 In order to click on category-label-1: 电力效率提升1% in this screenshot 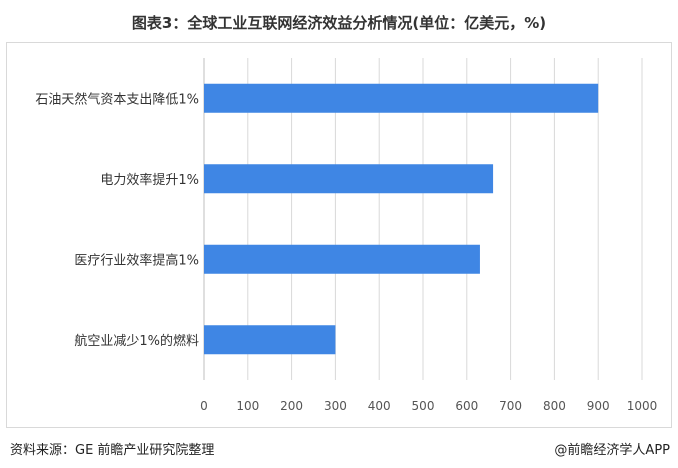, I will do `click(149, 180)`.